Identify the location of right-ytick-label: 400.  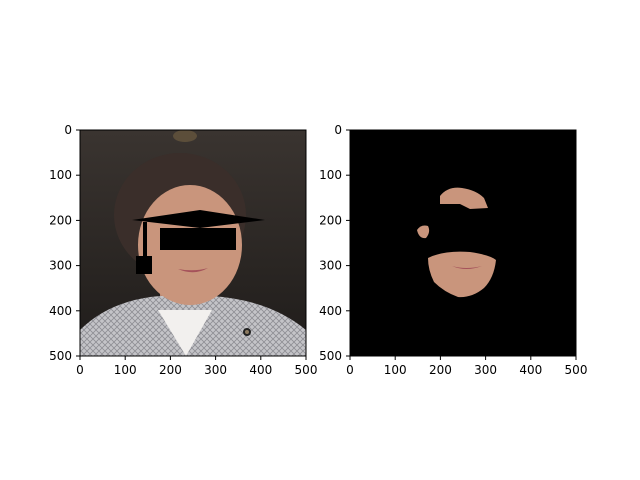
(330, 311).